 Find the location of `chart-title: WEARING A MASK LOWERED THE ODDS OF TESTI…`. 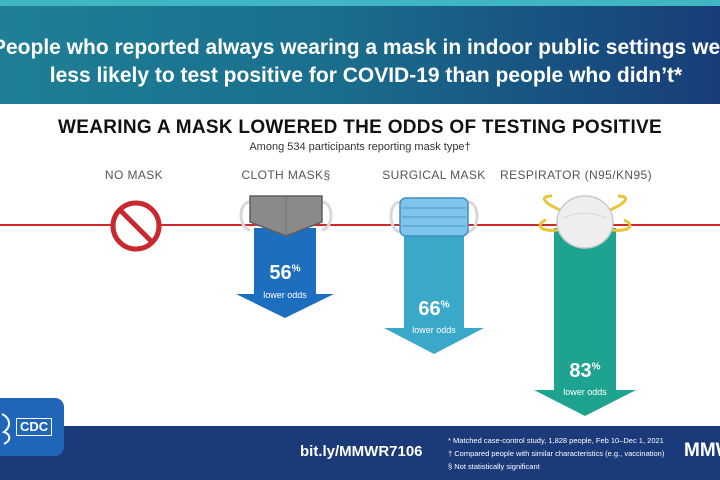

chart-title: WEARING A MASK LOWERED THE ODDS OF TESTI… is located at coordinates (360, 127).